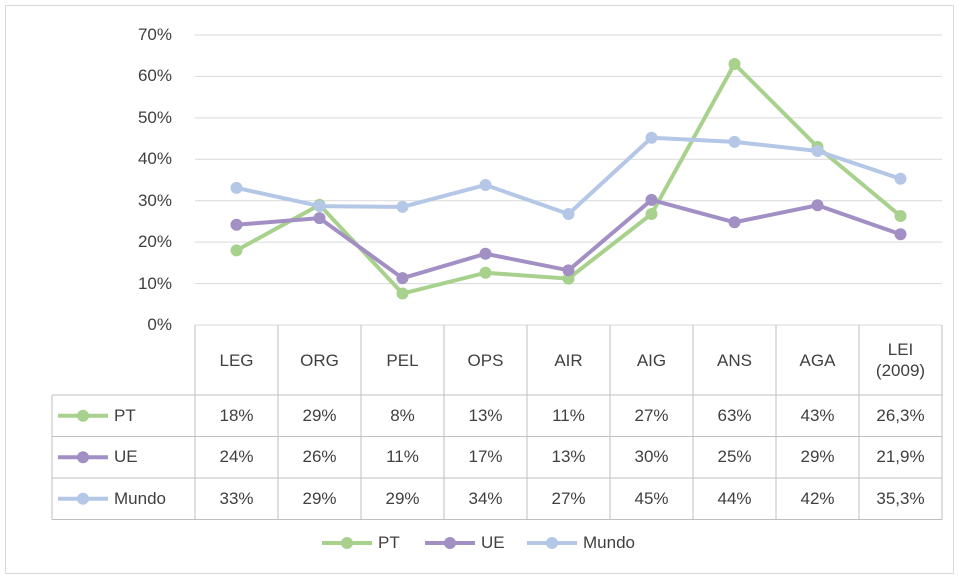 The height and width of the screenshot is (579, 959). What do you see at coordinates (651, 498) in the screenshot?
I see `table-value: 45%` at bounding box center [651, 498].